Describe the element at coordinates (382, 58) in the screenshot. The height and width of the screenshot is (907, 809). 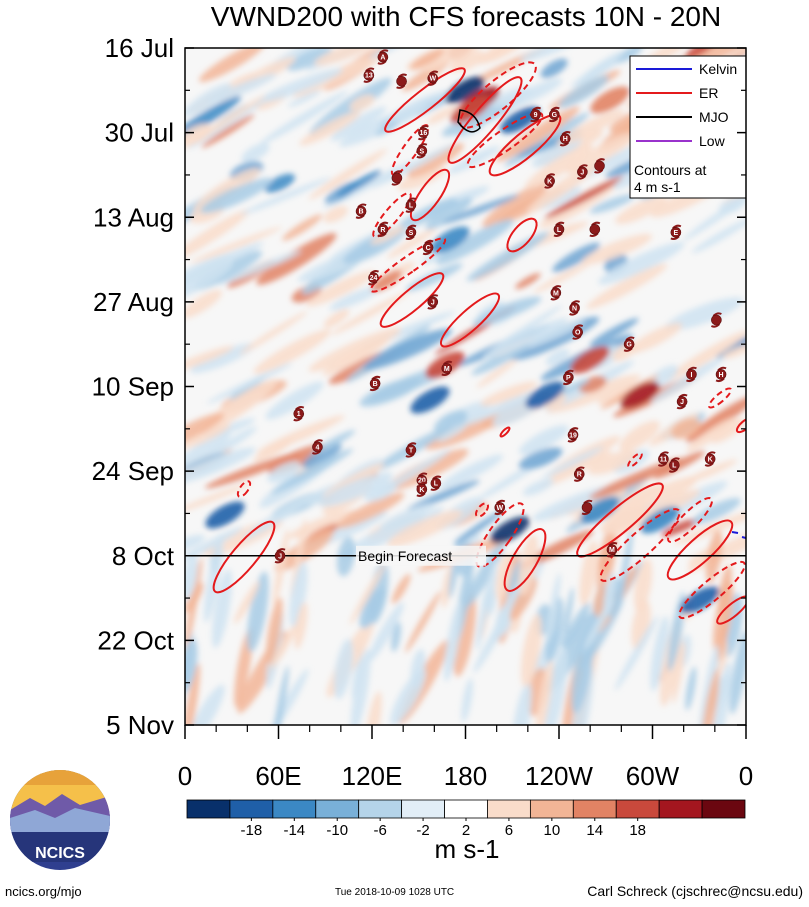
I see `storm-label: A` at that location.